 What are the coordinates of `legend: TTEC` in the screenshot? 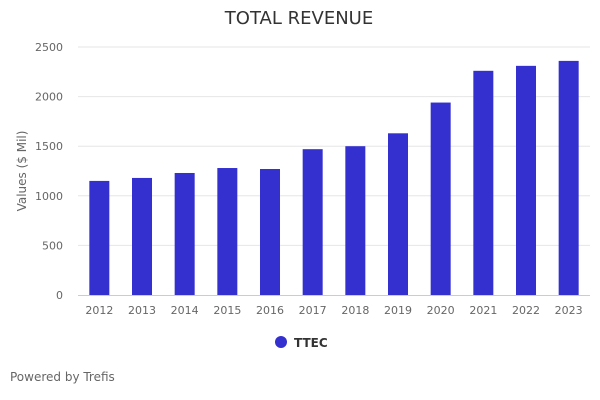 It's located at (301, 343).